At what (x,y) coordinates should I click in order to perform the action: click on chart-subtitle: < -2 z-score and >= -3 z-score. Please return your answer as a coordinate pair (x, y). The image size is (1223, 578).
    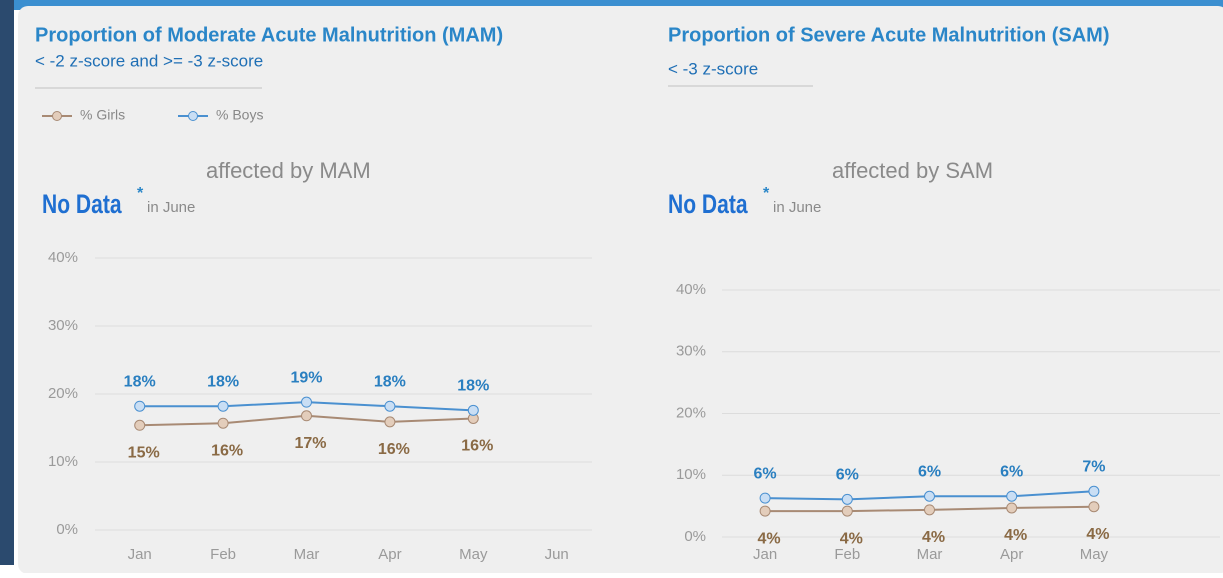
    Looking at the image, I should click on (149, 60).